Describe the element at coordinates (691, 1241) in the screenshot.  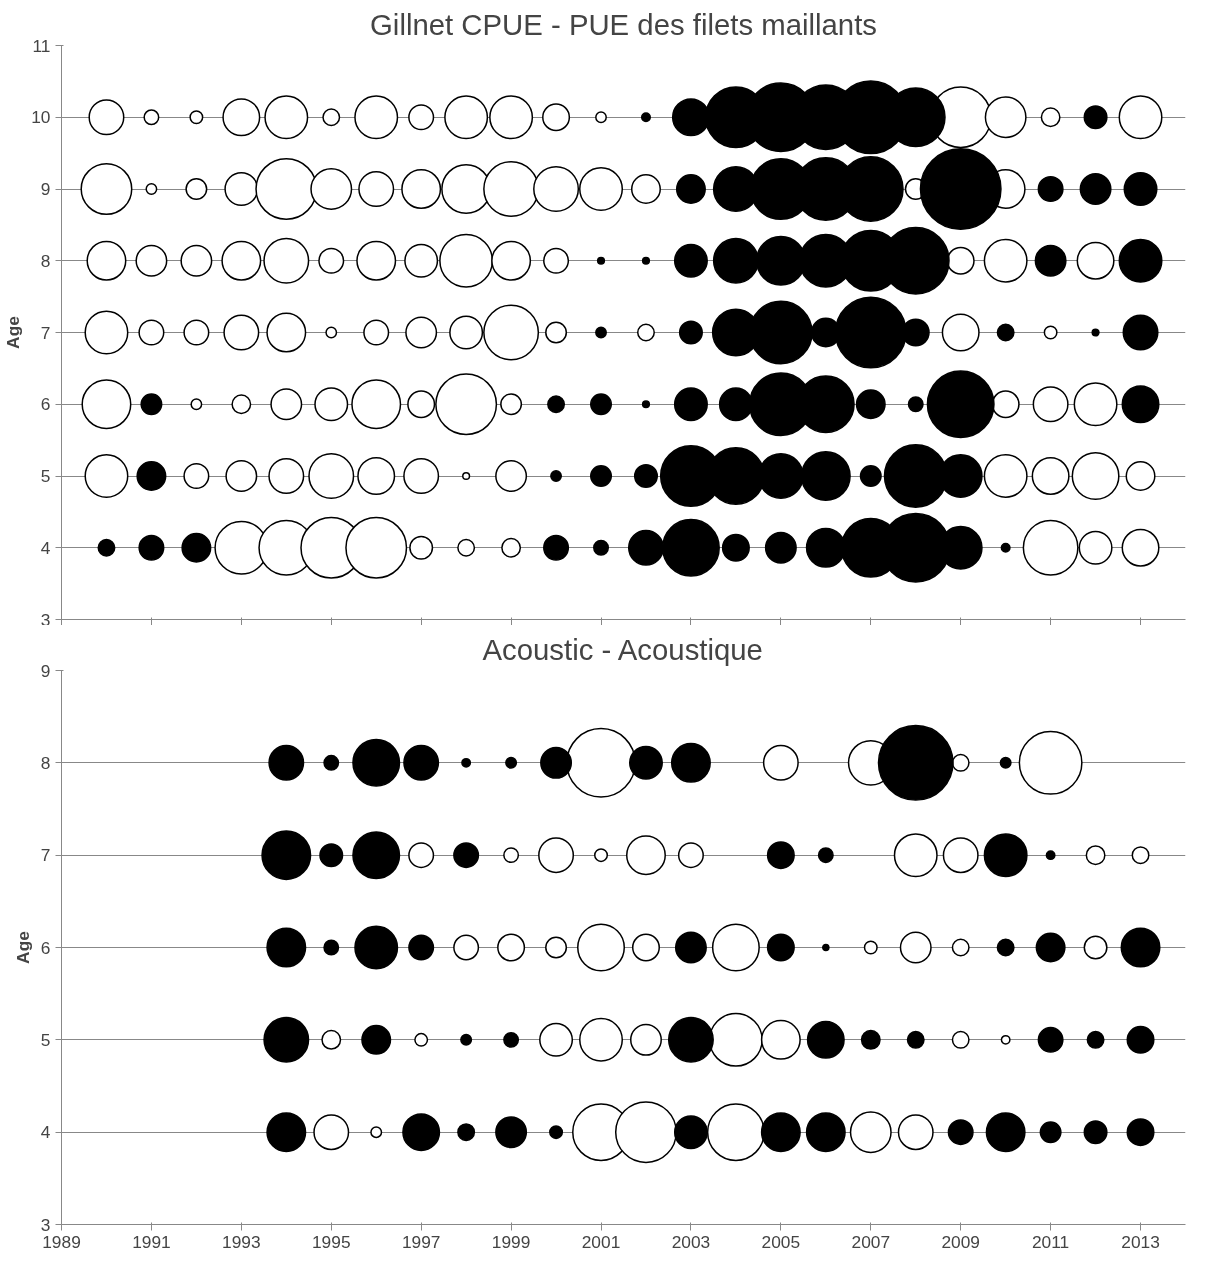
I see `x-tick-label: 2003` at that location.